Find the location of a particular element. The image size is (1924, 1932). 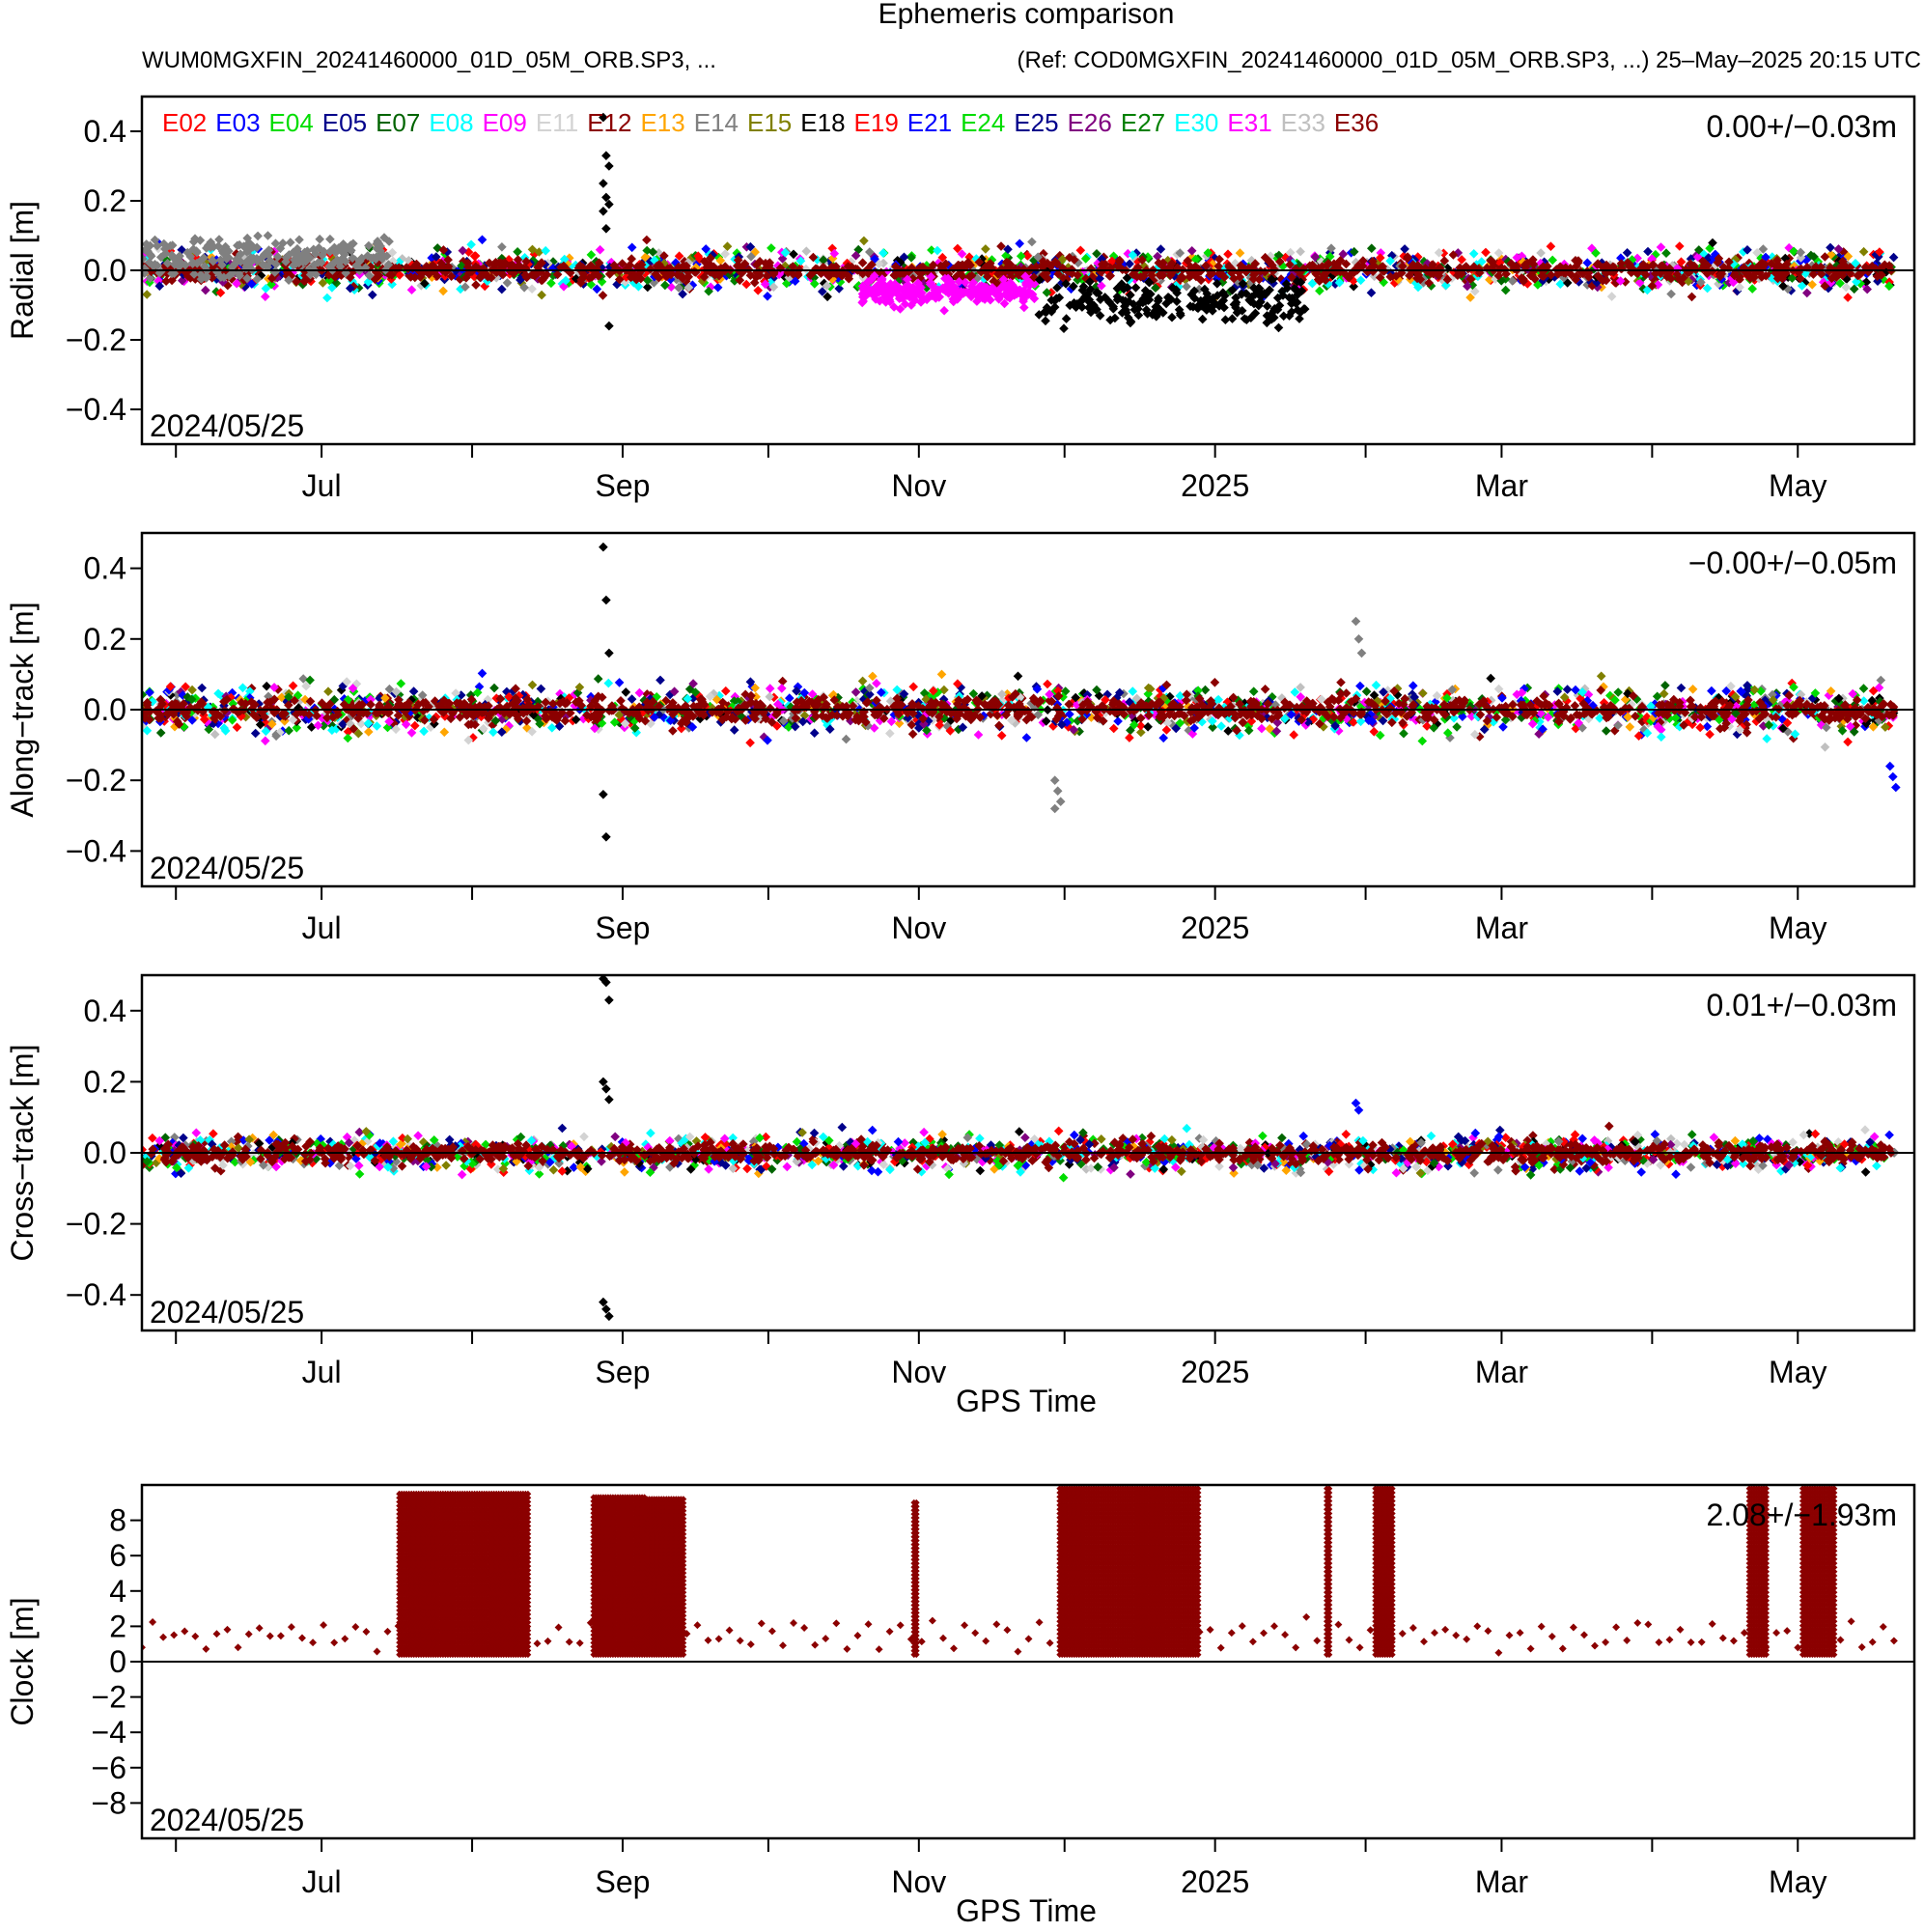

figure-title: Ephemeris comparison is located at coordinates (1026, 15).